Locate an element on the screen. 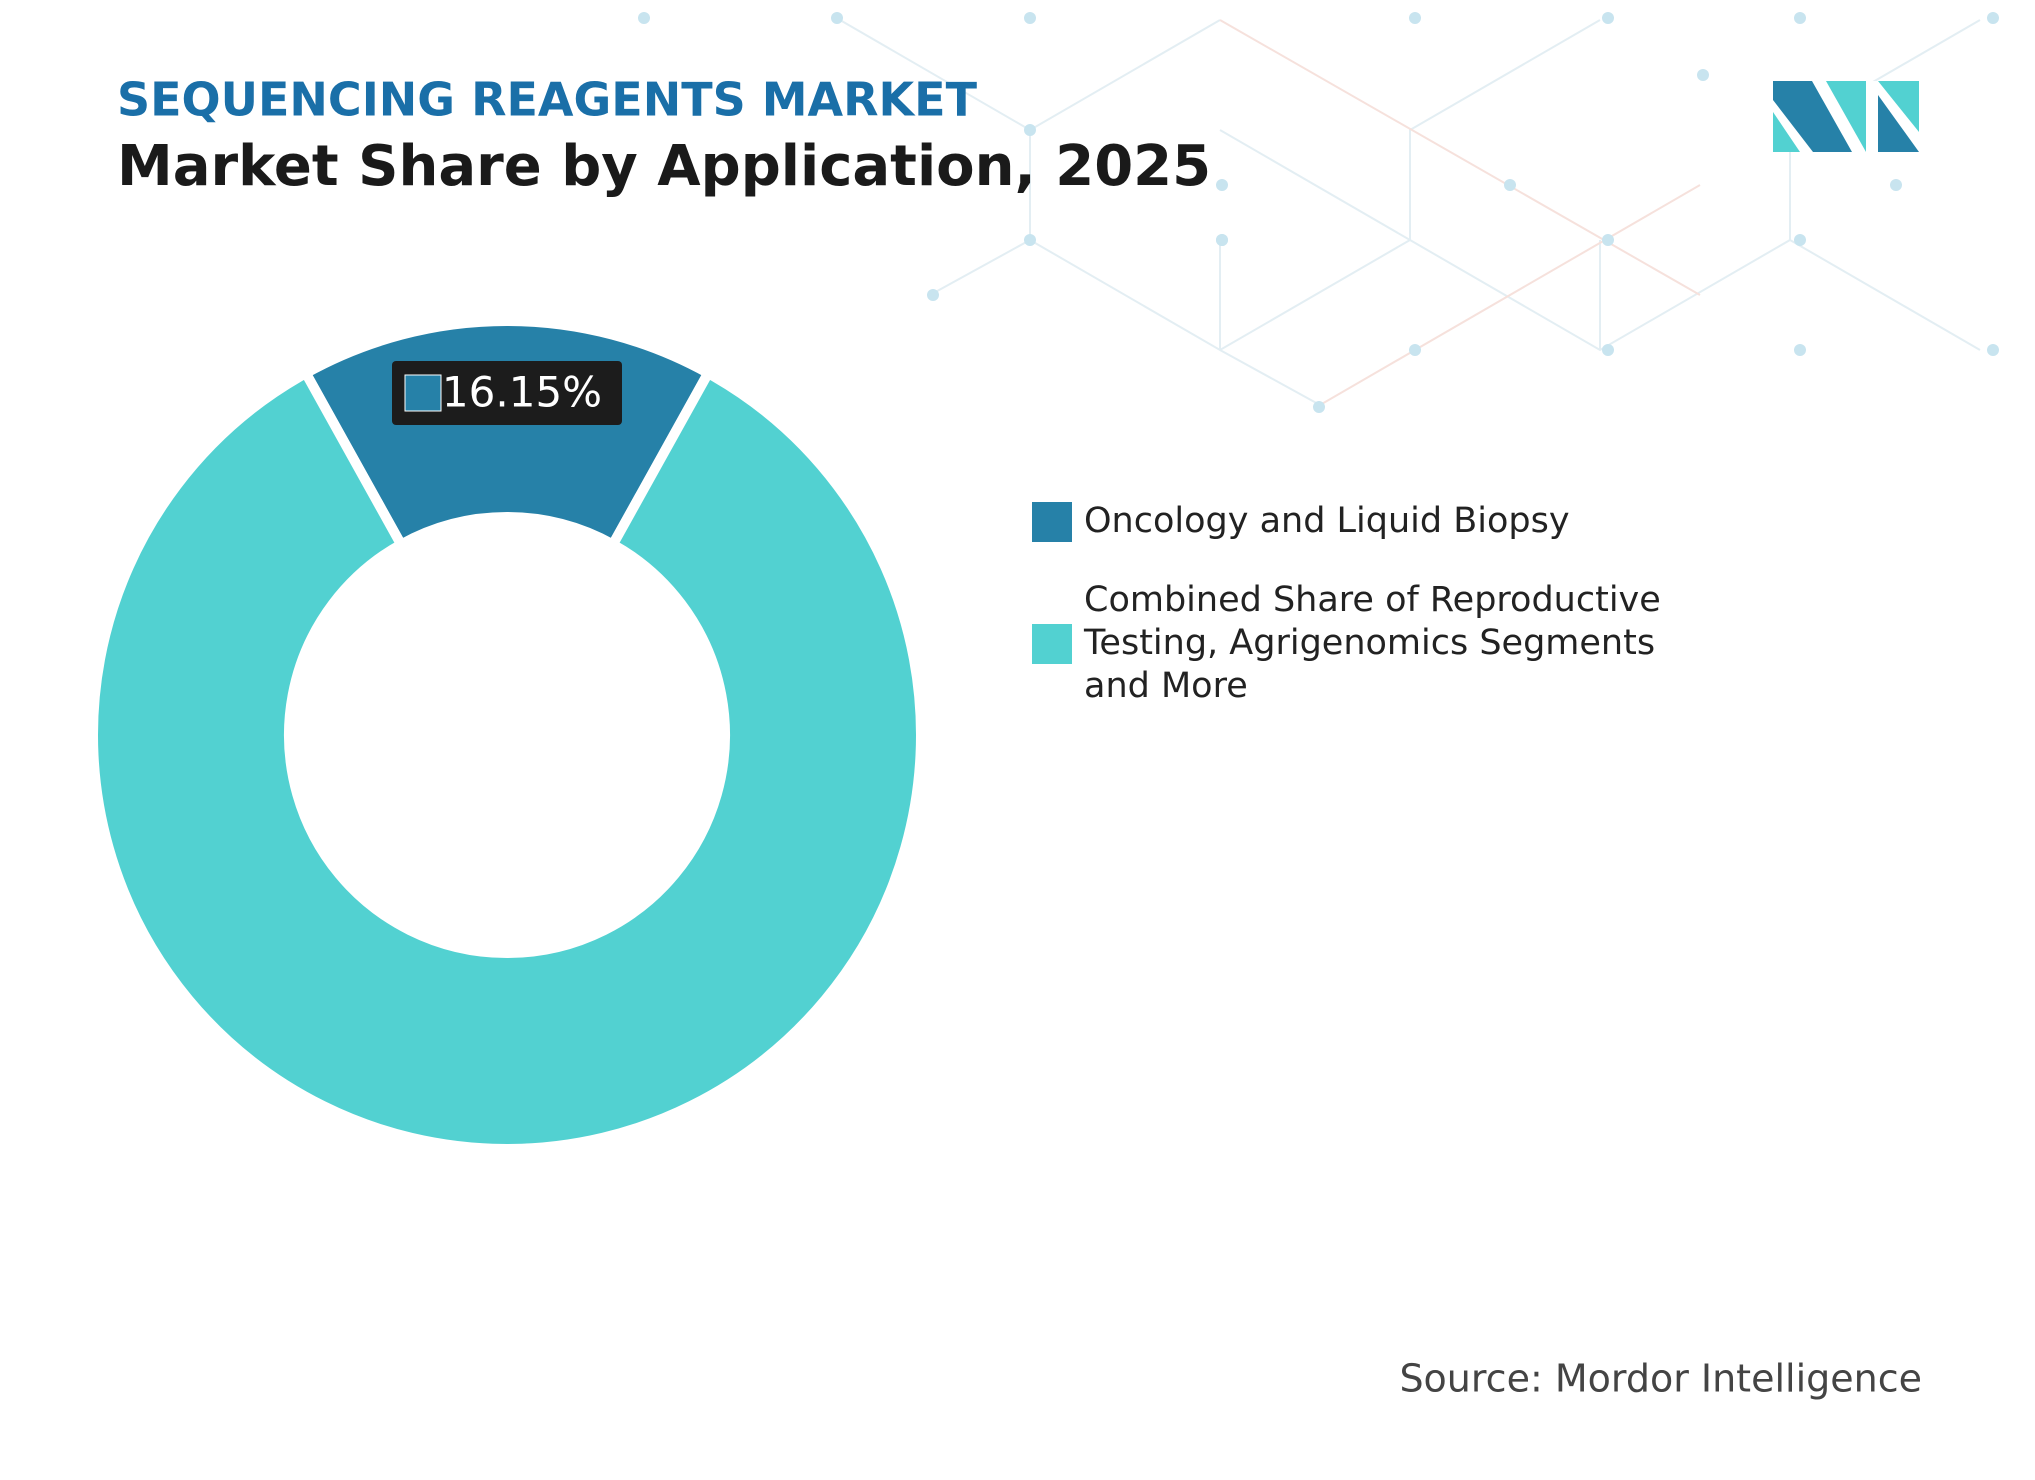 Image resolution: width=2035 pixels, height=1480 pixels. chart-title: Market Share by Application, 2025 is located at coordinates (664, 166).